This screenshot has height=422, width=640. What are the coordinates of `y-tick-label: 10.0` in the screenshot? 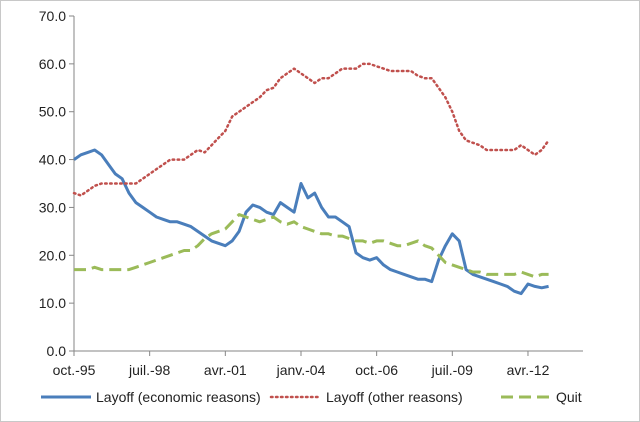 It's located at (52, 303).